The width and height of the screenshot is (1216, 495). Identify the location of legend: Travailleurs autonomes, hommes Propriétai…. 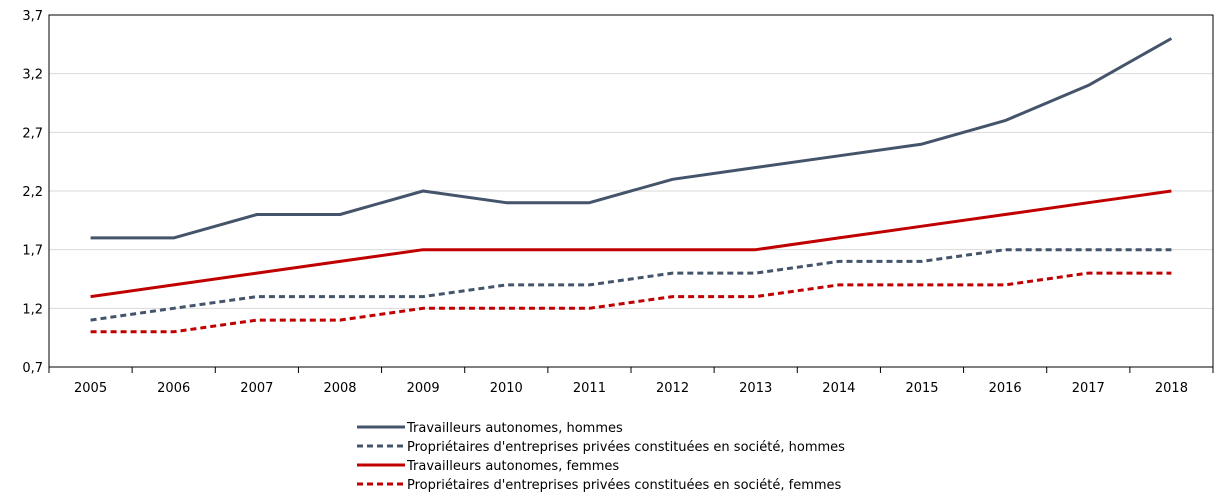
(601, 457).